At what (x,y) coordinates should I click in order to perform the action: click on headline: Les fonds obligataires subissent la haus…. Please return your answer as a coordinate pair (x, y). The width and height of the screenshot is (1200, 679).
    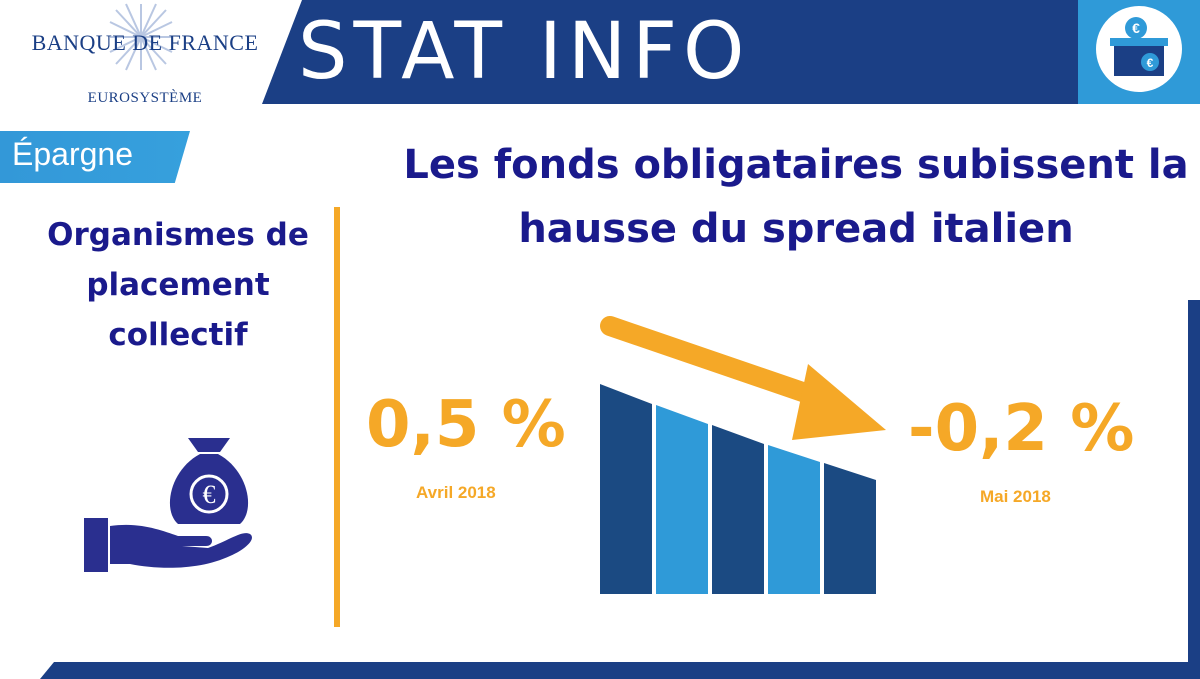
    Looking at the image, I should click on (796, 197).